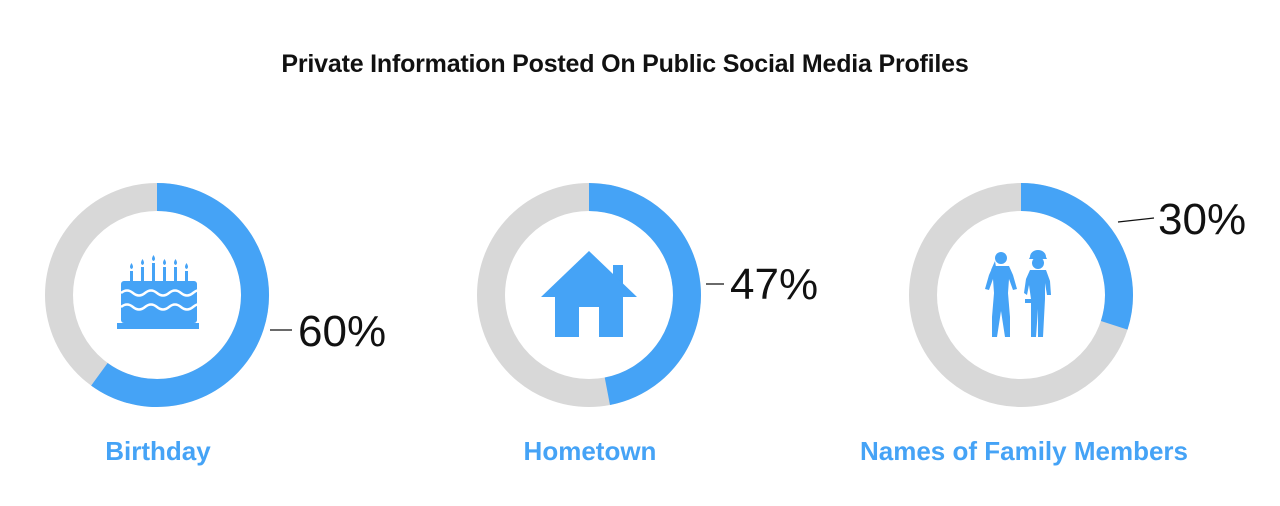  I want to click on donut-hometown: 47% Hometown, so click(647, 324).